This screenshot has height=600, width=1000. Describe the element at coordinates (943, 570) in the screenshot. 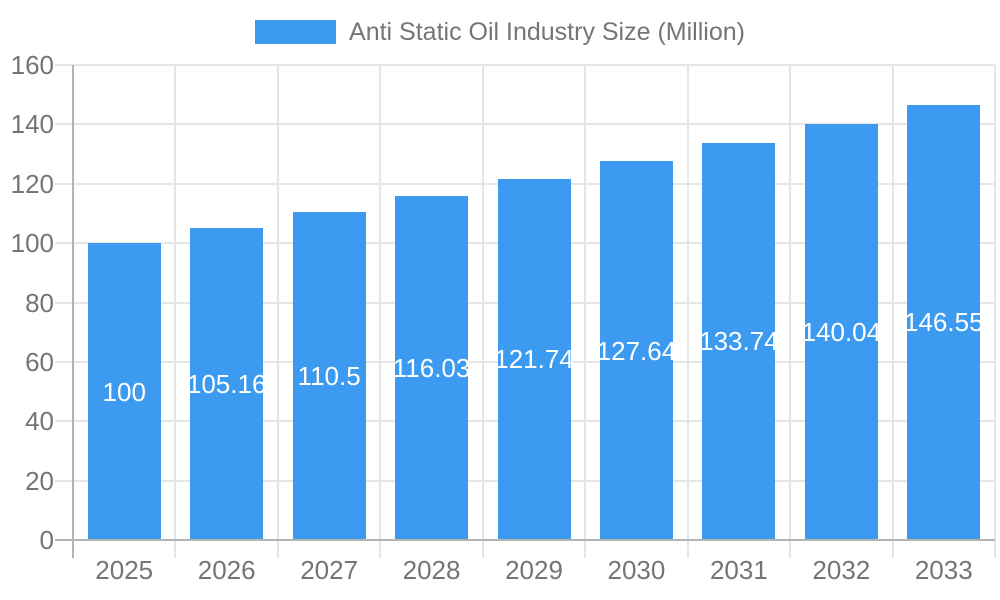

I see `x-axis-tick-label: 2033` at that location.